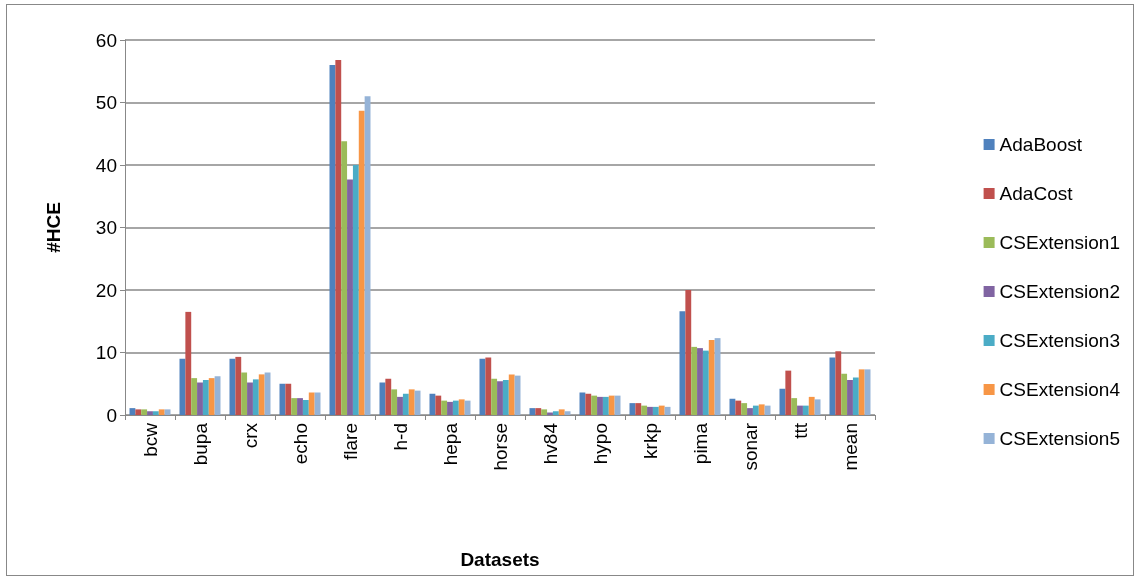 The width and height of the screenshot is (1145, 583). What do you see at coordinates (600, 444) in the screenshot?
I see `x-tick-label: hypo` at bounding box center [600, 444].